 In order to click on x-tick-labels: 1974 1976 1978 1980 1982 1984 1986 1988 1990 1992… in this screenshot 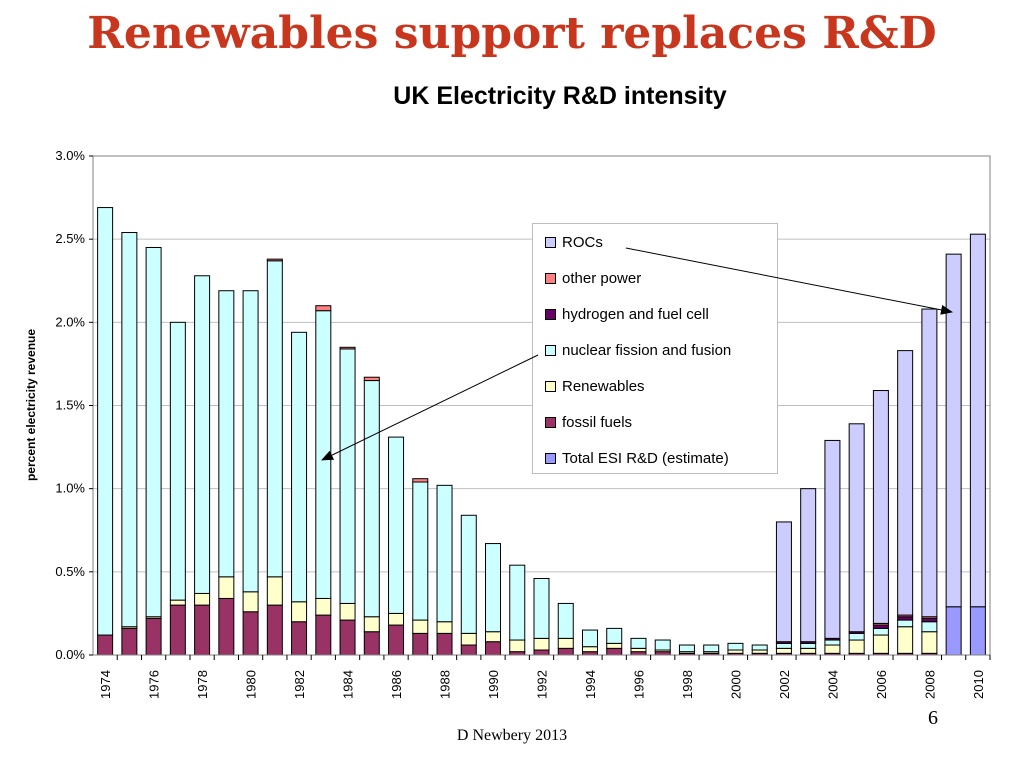, I will do `click(542, 684)`.